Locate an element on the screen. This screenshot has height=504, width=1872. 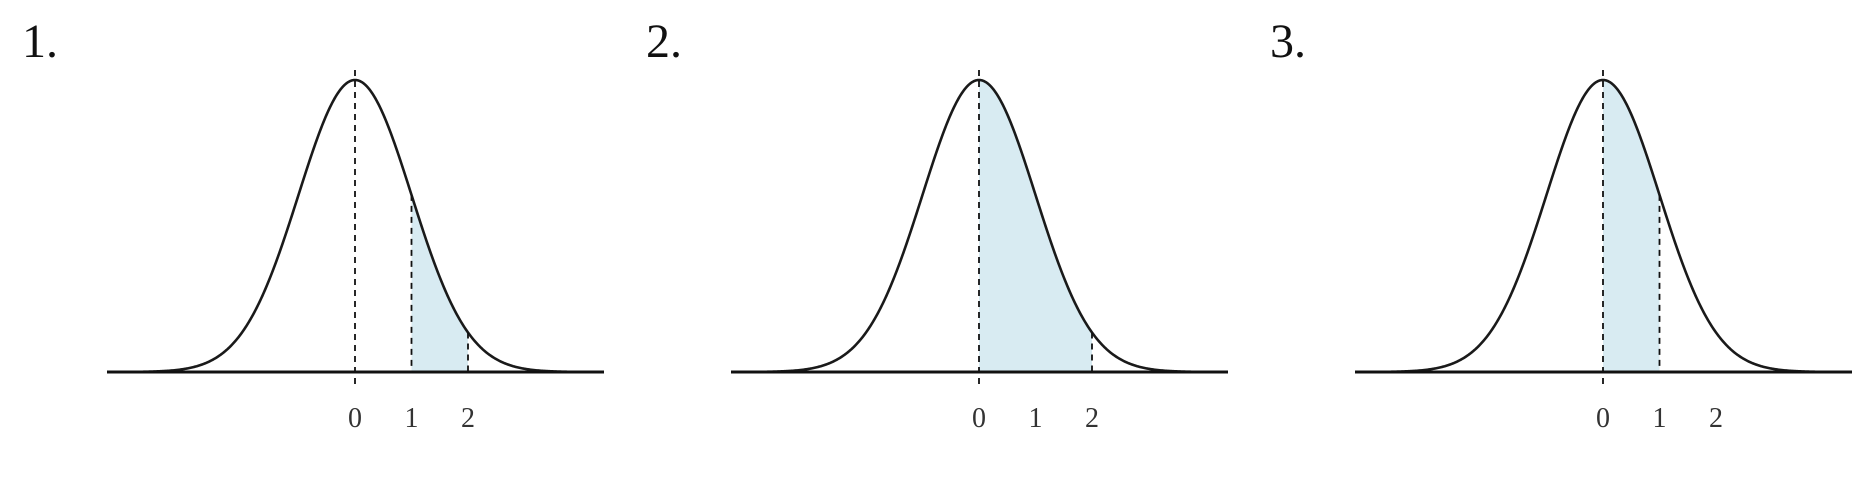
panel-label: 1. is located at coordinates (40, 41).